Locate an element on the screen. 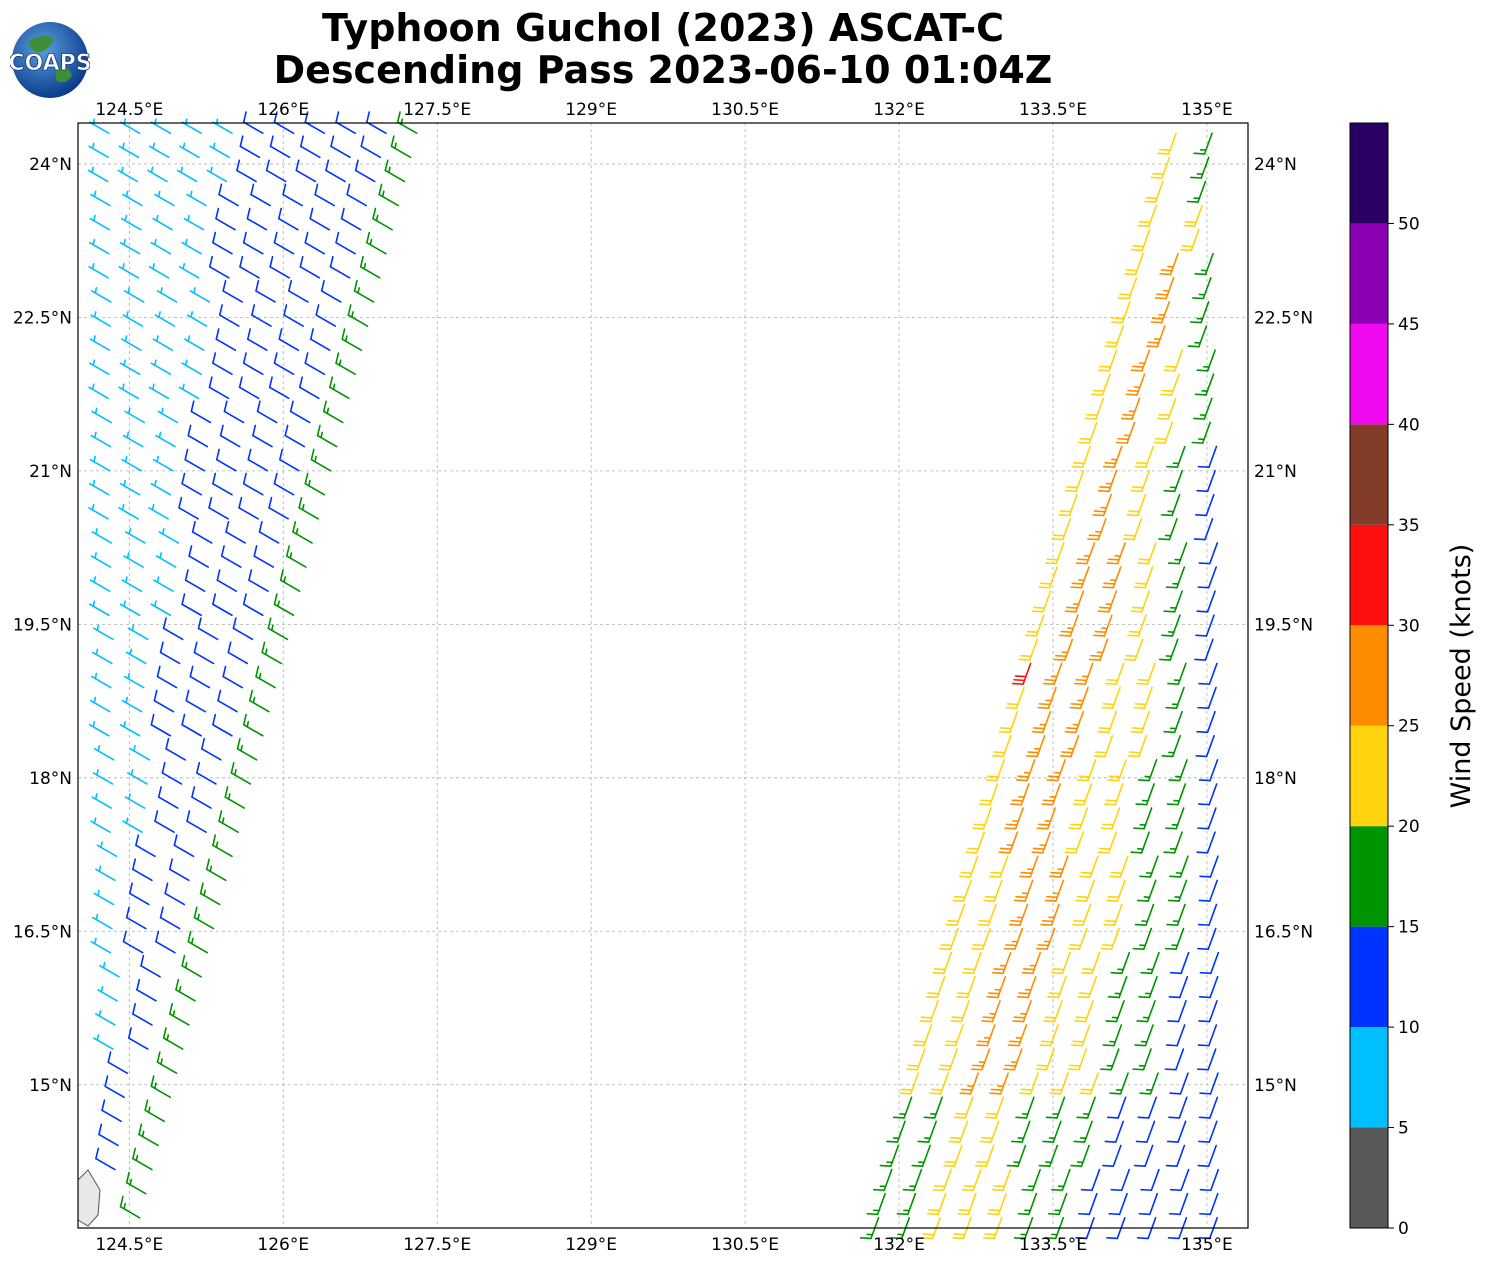 The height and width of the screenshot is (1264, 1487). lon-tick-label-top: 126°E is located at coordinates (283, 110).